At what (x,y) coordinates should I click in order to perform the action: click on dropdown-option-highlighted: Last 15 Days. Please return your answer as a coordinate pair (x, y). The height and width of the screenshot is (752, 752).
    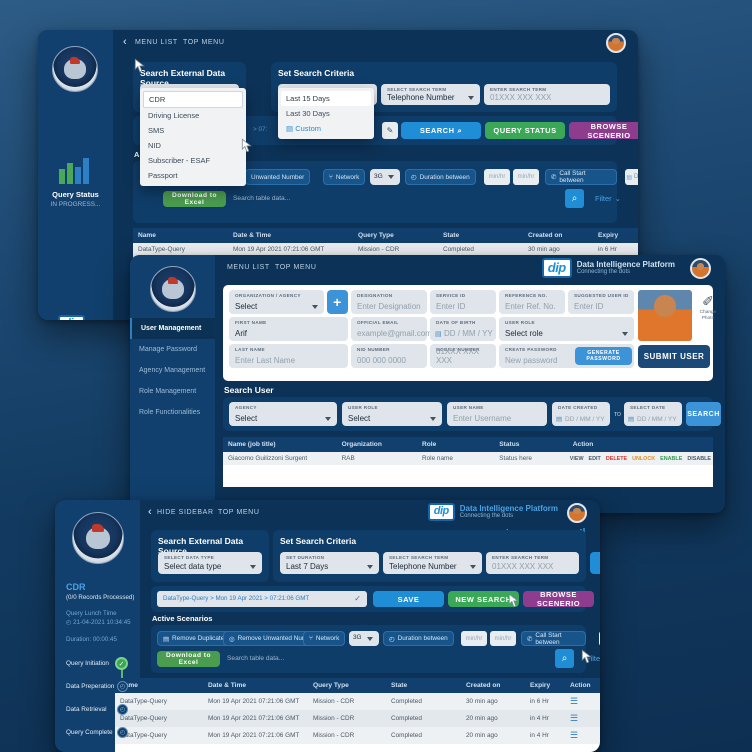
    Looking at the image, I should click on (326, 98).